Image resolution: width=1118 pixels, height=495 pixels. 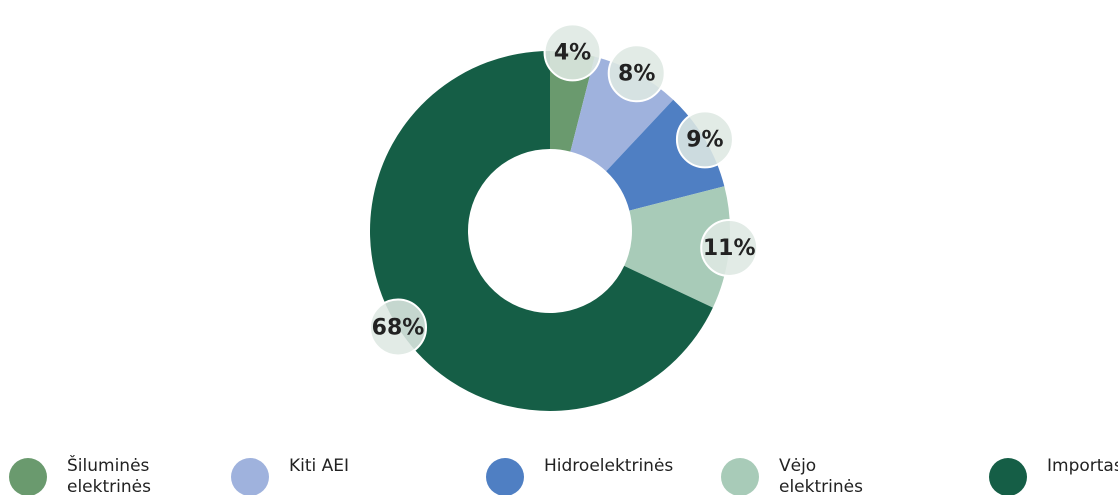 I want to click on legend-label: Šiluminės elektrinės, so click(x=109, y=475).